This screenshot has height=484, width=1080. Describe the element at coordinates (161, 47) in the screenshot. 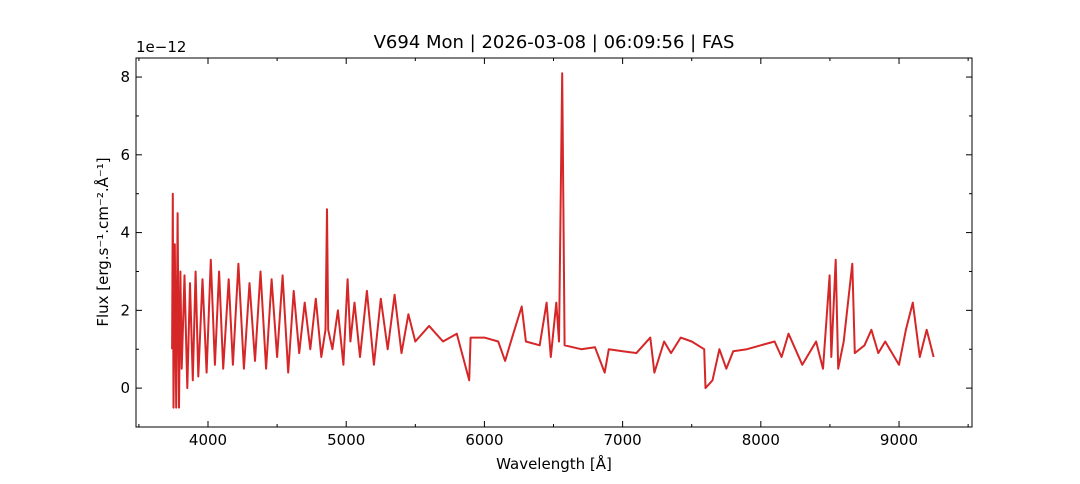

I see `y-offset-label: 1e−12` at that location.